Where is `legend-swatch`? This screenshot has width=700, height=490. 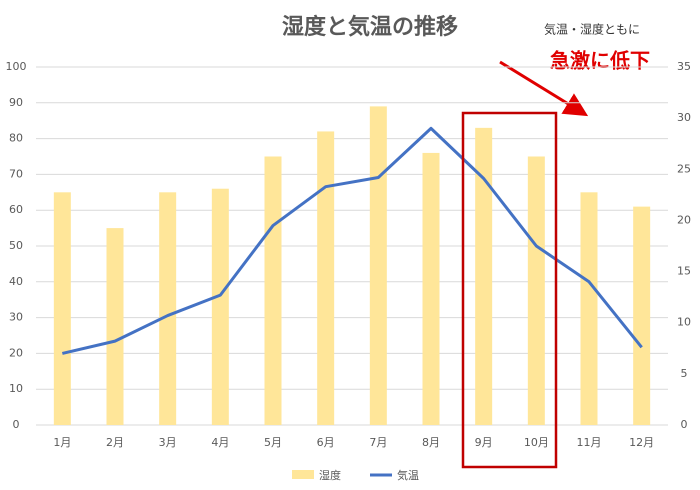
legend-swatch is located at coordinates (303, 474).